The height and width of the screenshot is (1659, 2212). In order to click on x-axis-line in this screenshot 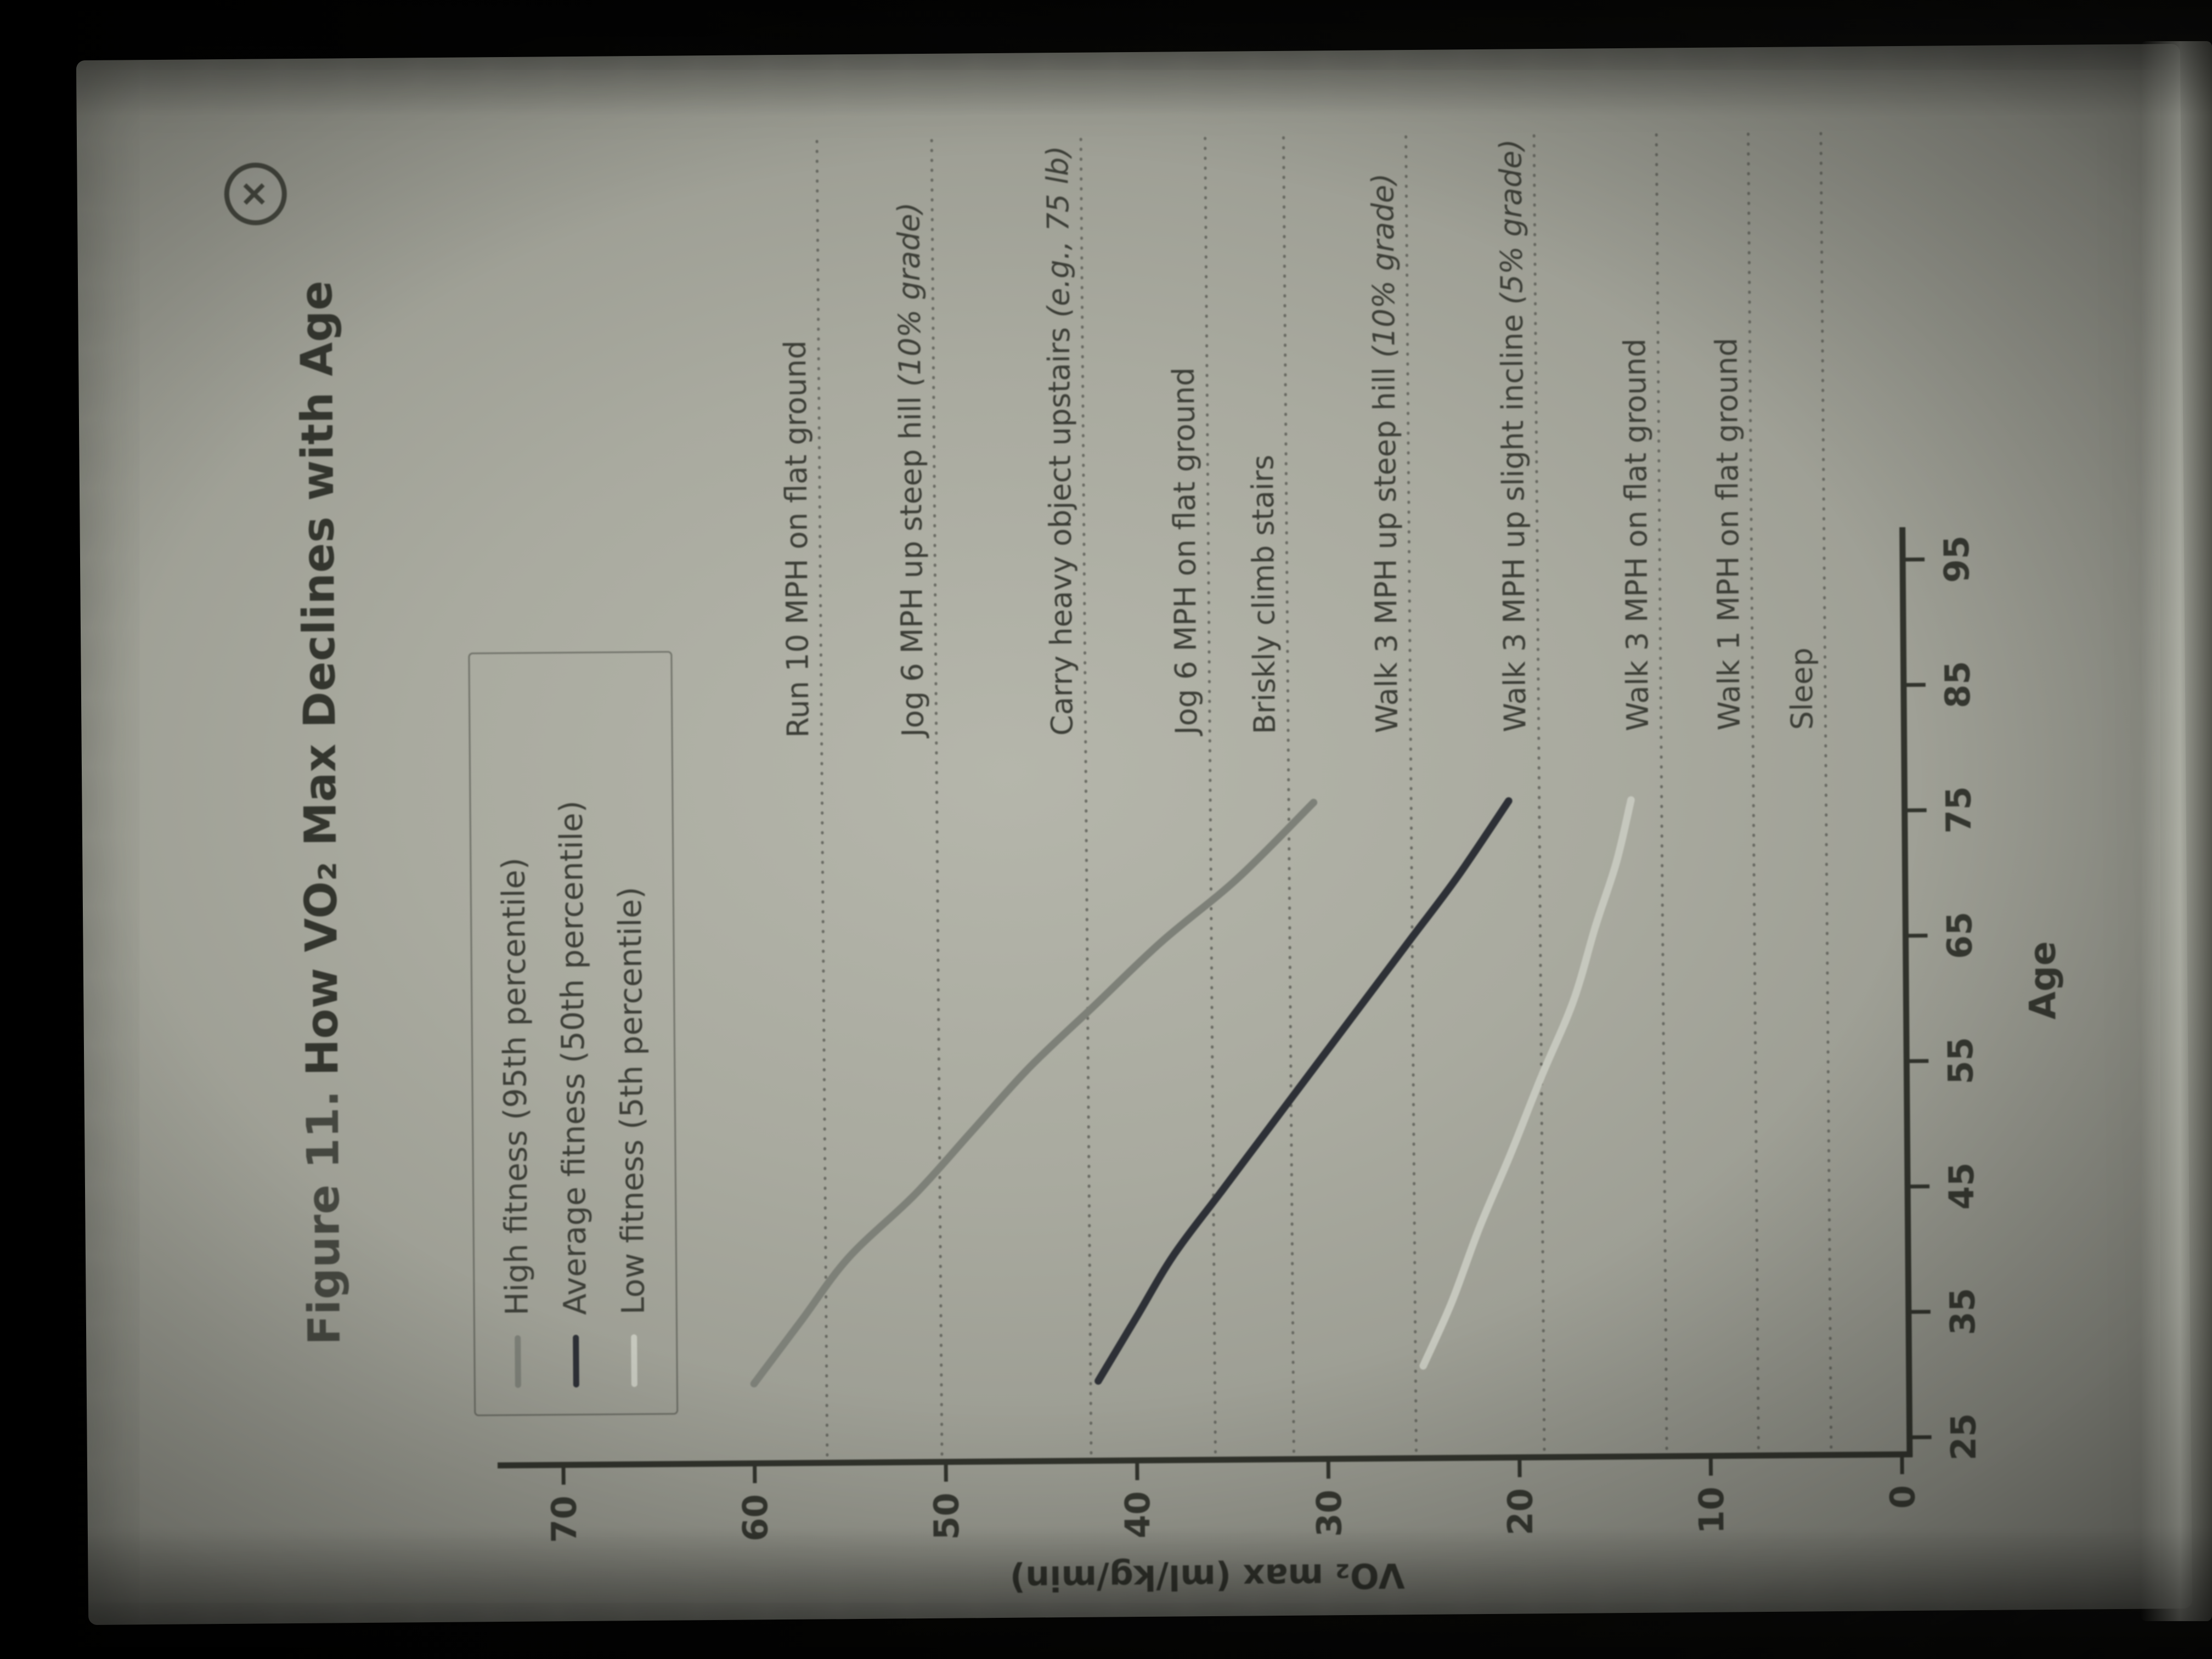, I will do `click(1906, 992)`.